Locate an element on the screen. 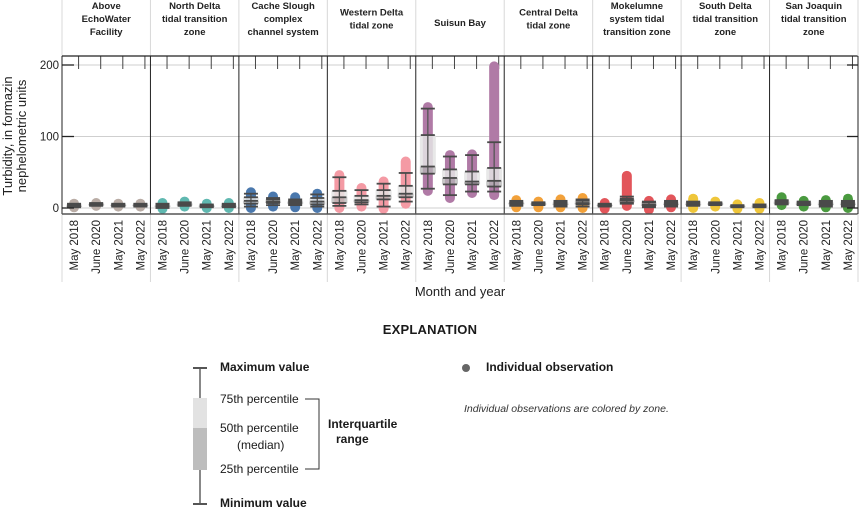  legend-observation-dot is located at coordinates (466, 368).